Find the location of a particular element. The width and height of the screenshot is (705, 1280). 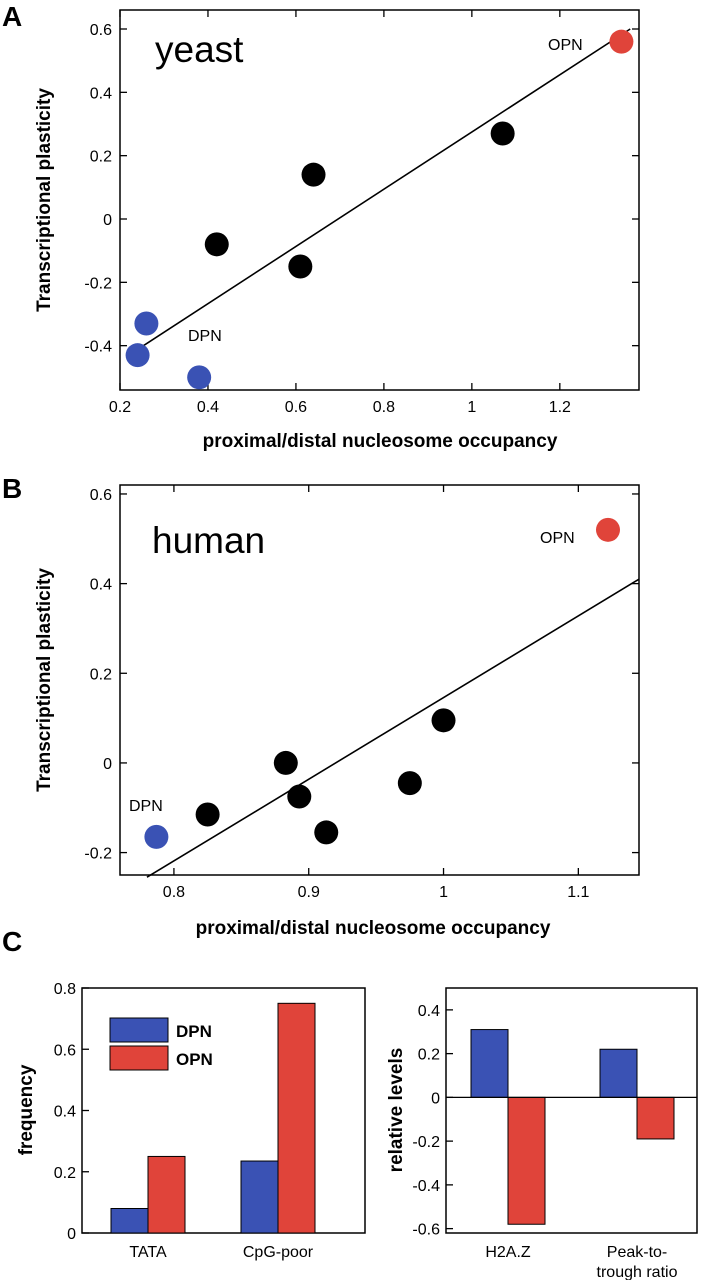

y-ticks: 0 0.2 0.4 0.6 0.8 is located at coordinates (71, 1112).